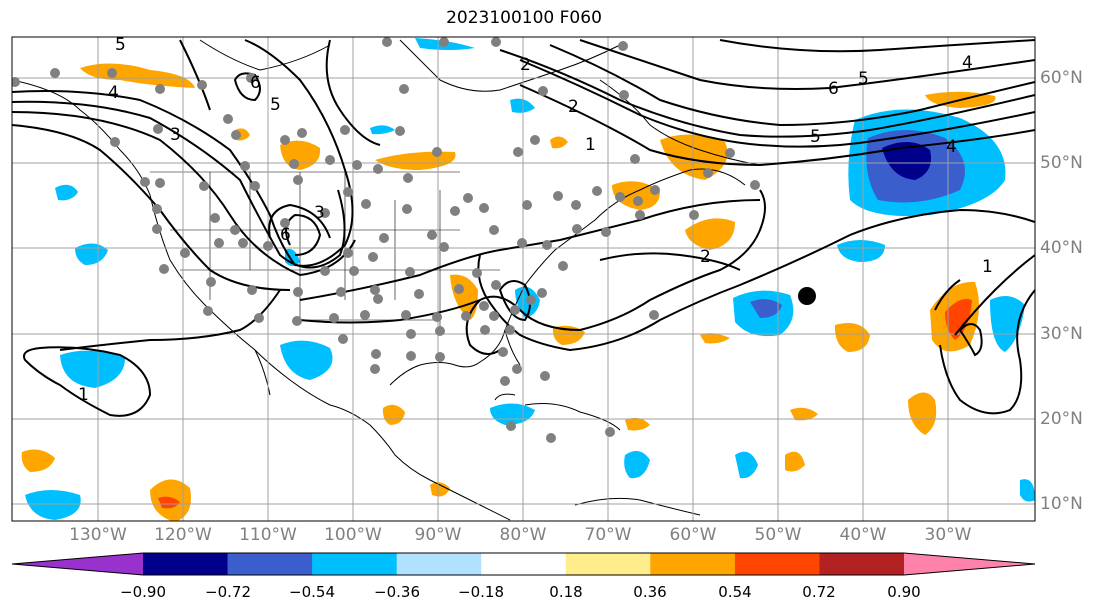 This screenshot has width=1102, height=613. I want to click on colorbar-tick: −0.54, so click(312, 592).